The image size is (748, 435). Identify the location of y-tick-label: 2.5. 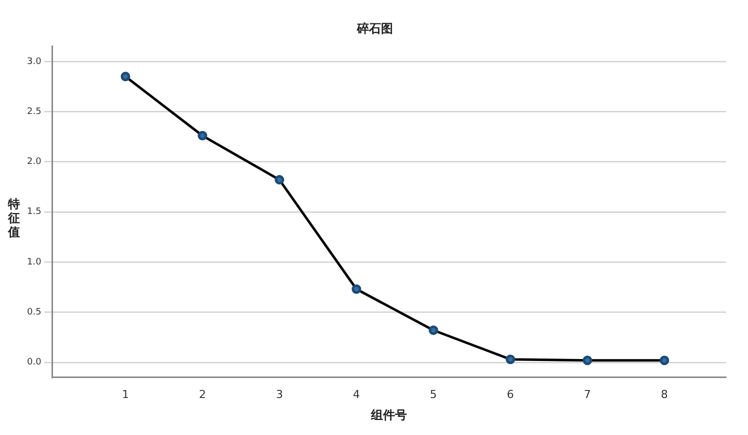
(34, 111).